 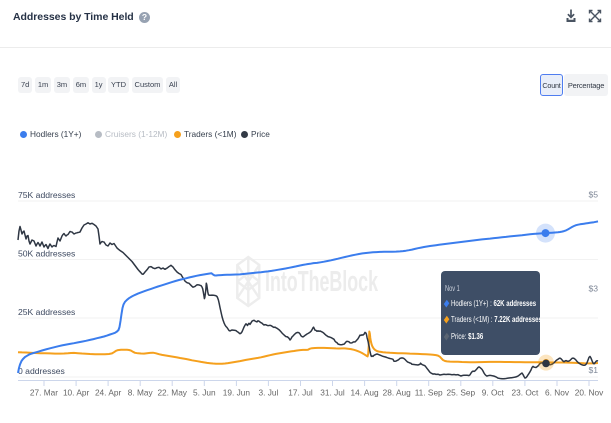 What do you see at coordinates (172, 393) in the screenshot?
I see `svg-text: 22. May` at bounding box center [172, 393].